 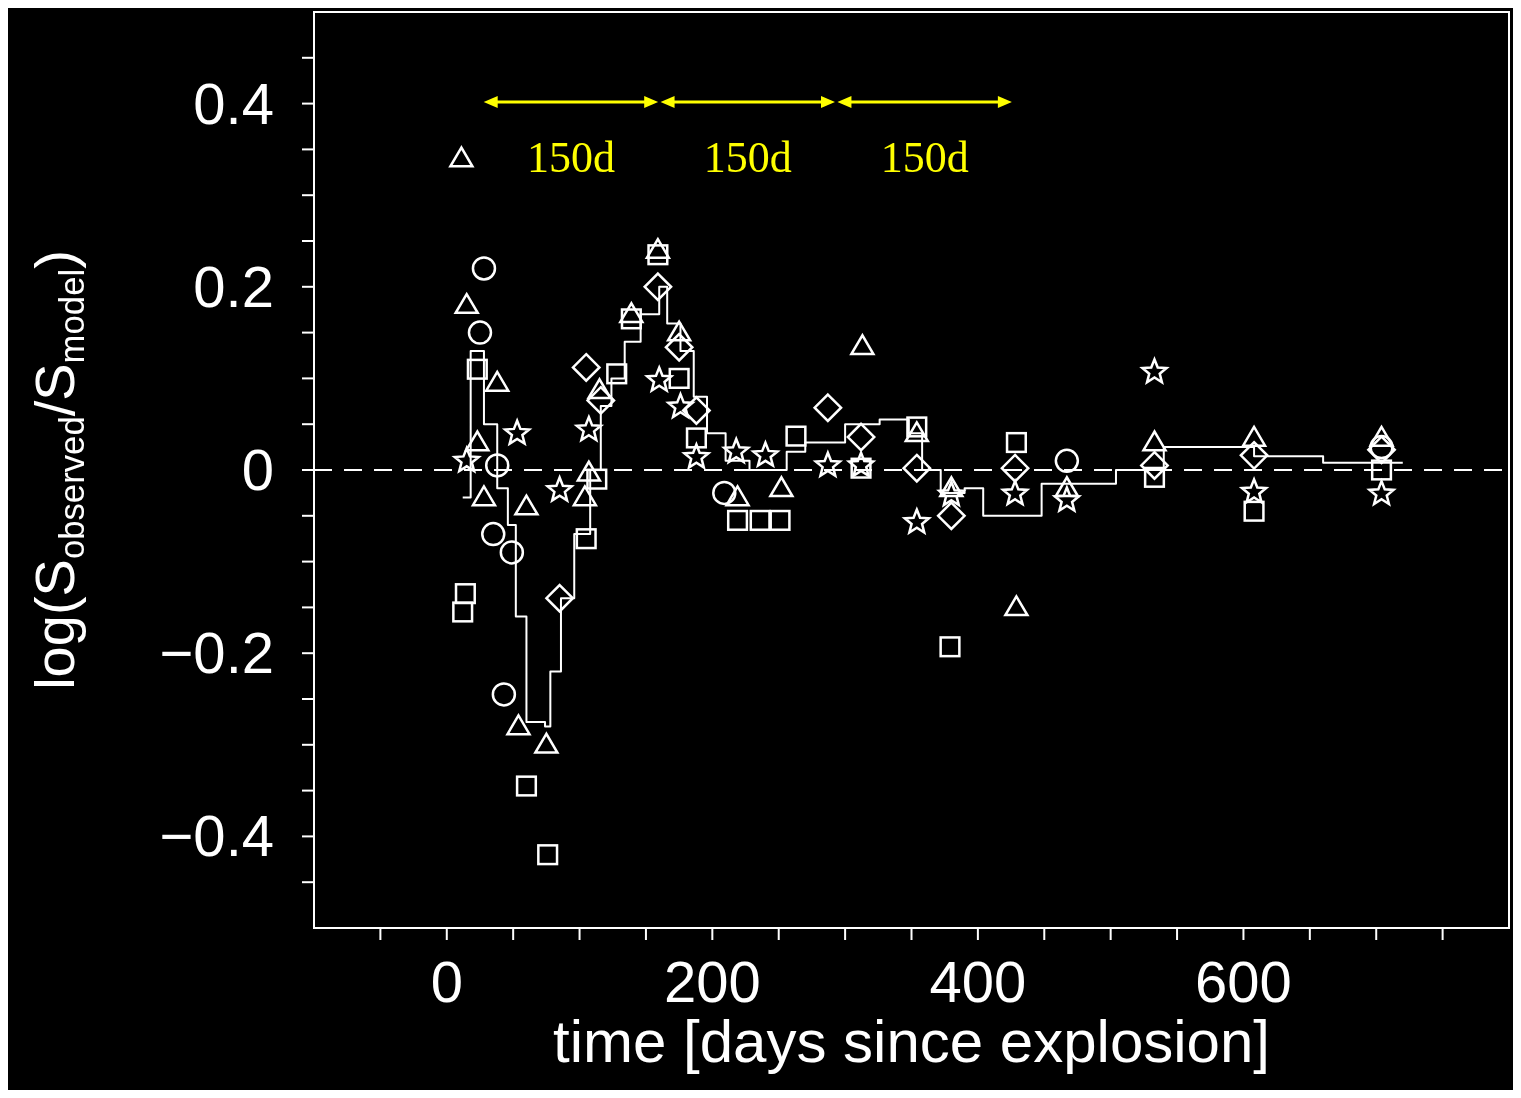 I want to click on x-tick-label: 0, so click(x=446, y=981).